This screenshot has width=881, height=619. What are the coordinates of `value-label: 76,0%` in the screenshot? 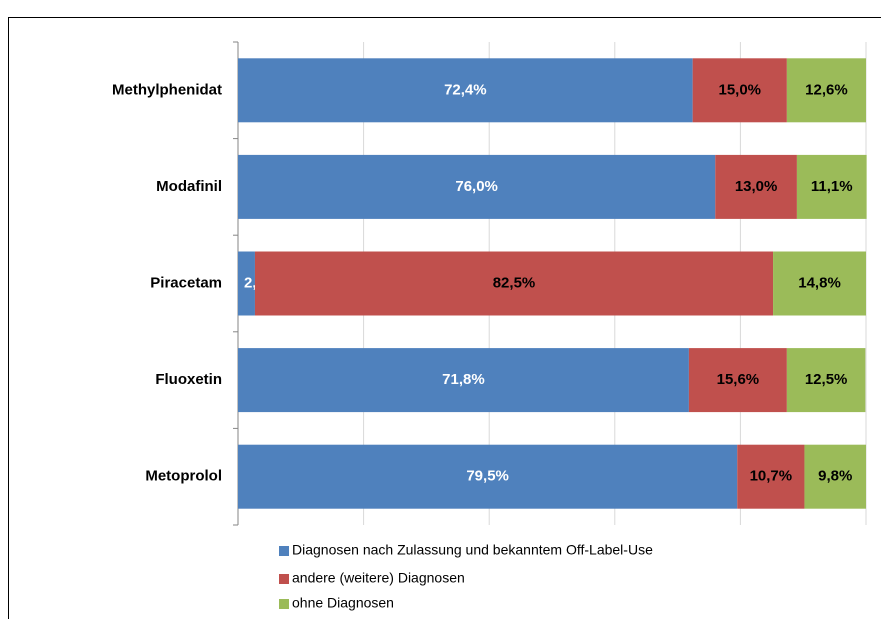 It's located at (476, 186).